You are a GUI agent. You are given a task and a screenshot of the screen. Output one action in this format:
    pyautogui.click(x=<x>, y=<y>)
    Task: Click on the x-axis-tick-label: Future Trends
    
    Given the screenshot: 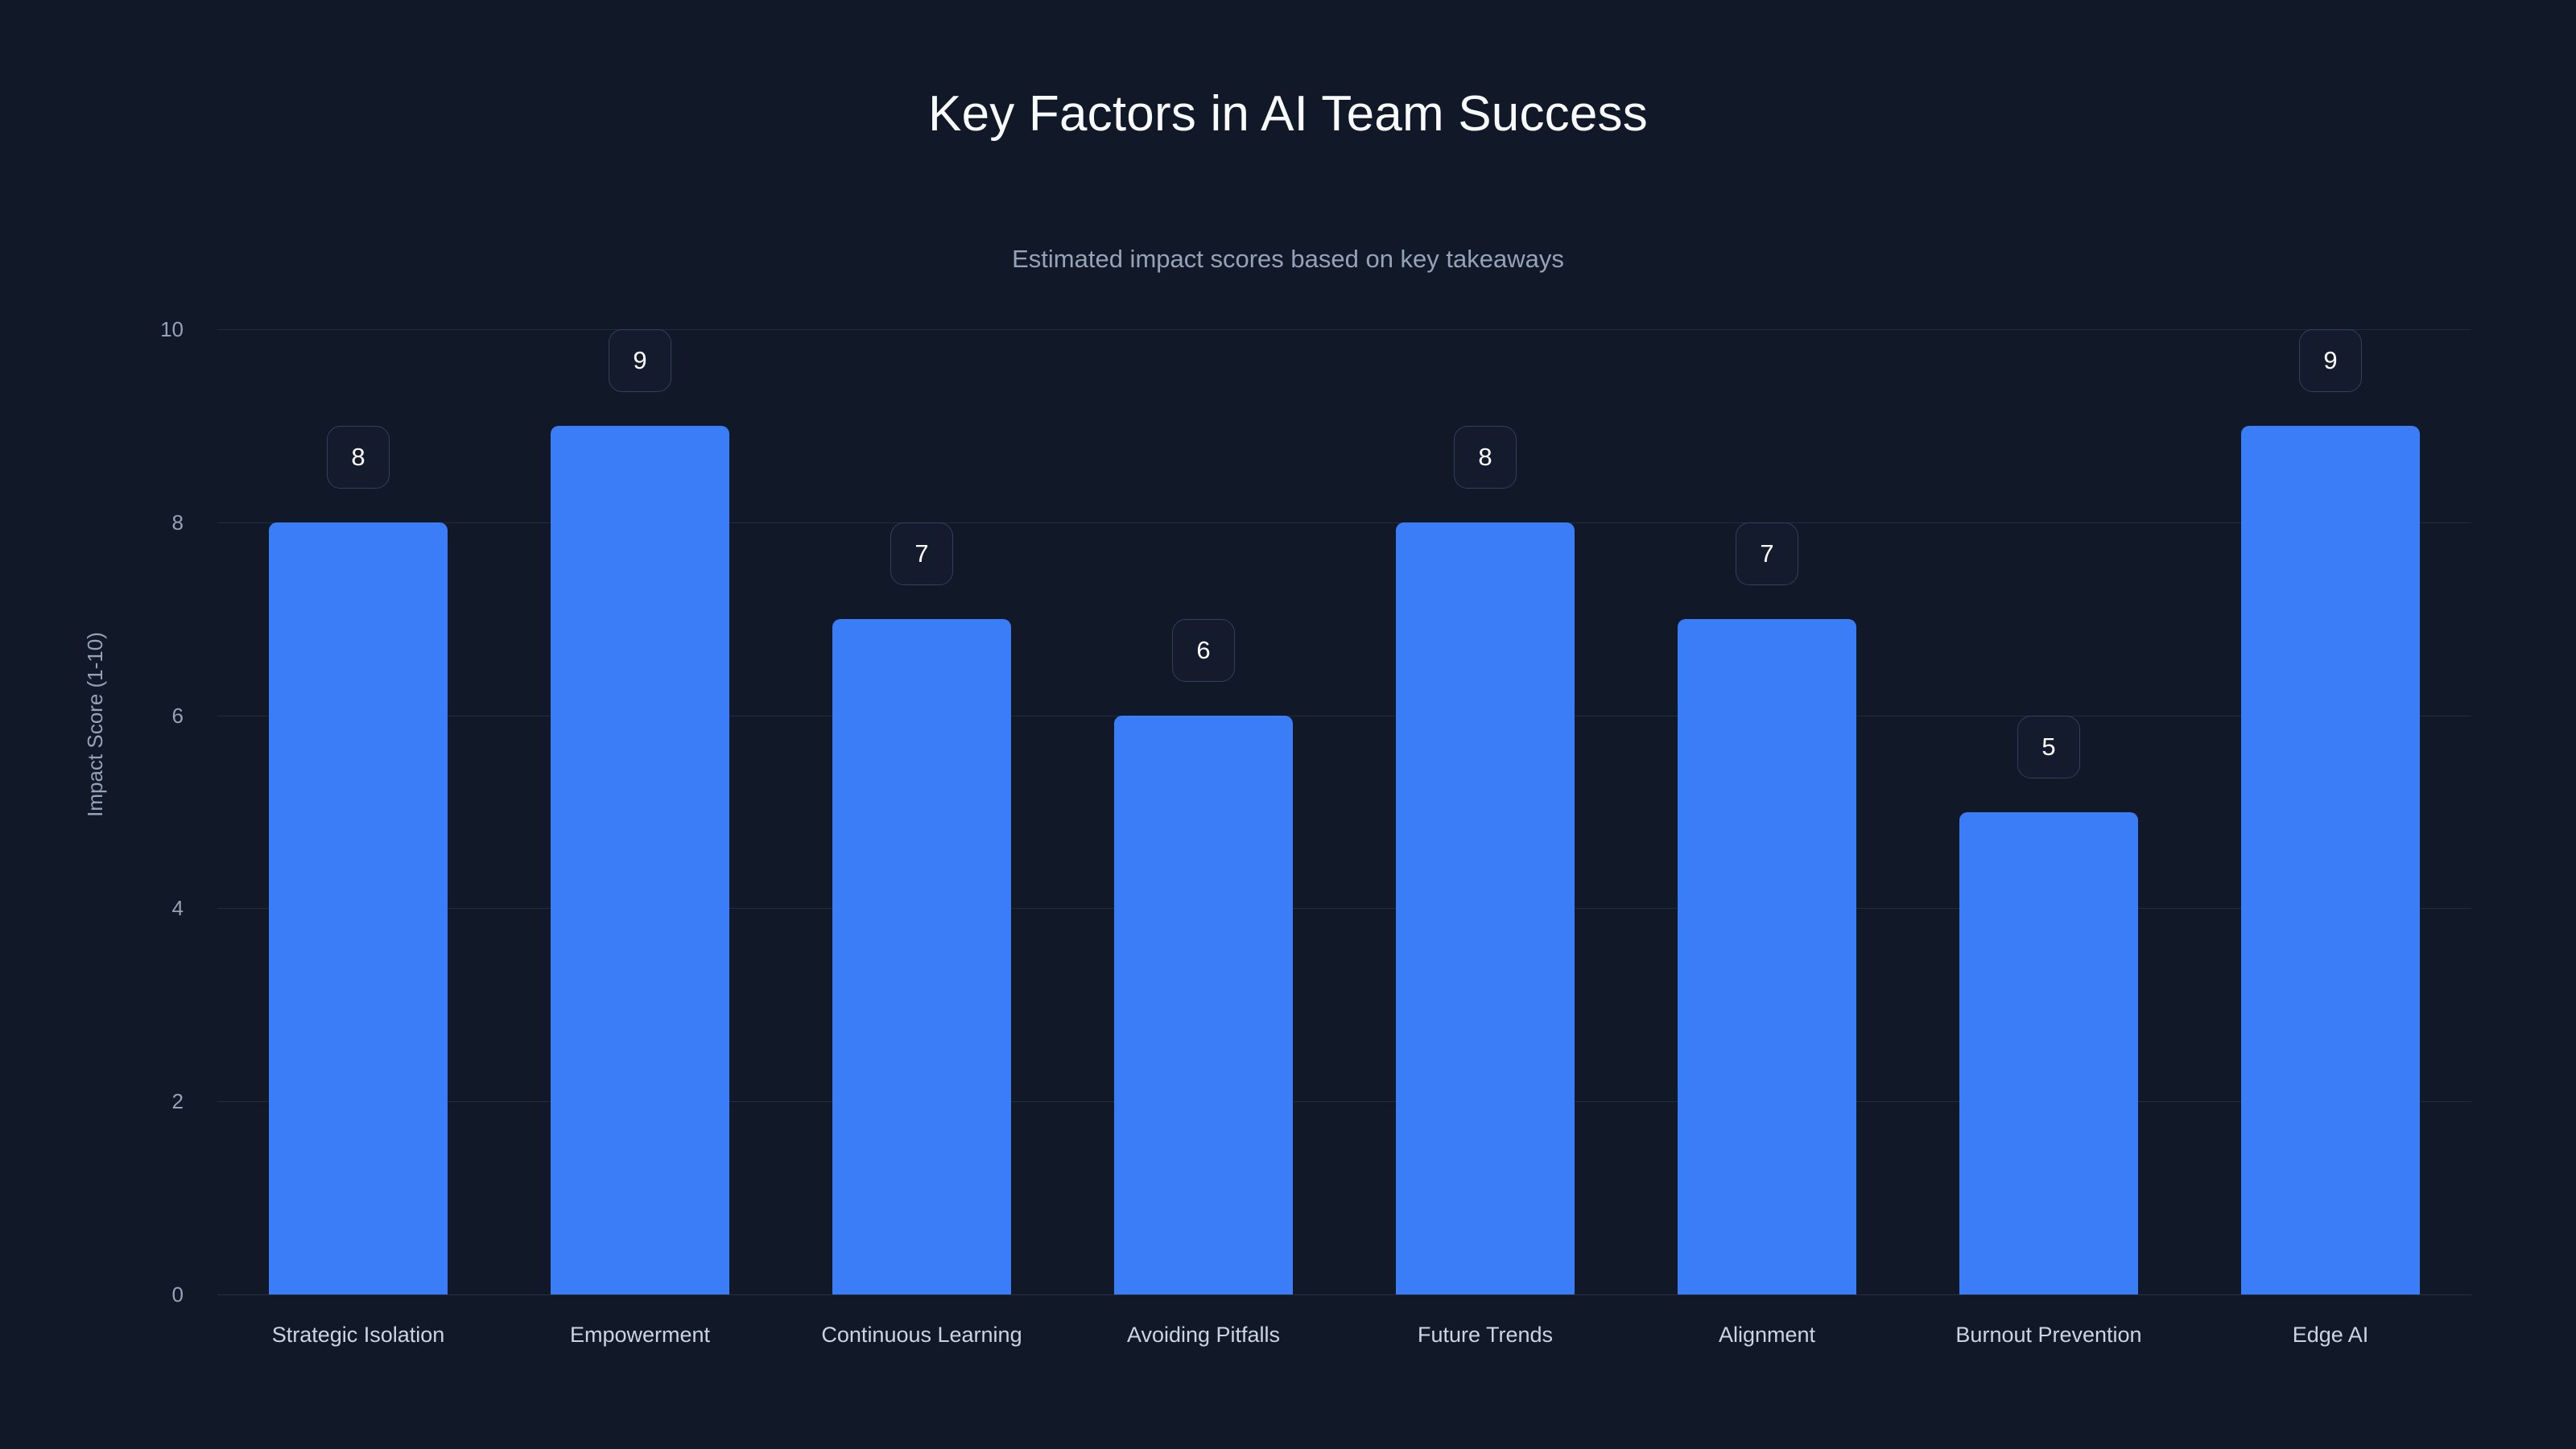 What is the action you would take?
    pyautogui.click(x=1485, y=1335)
    